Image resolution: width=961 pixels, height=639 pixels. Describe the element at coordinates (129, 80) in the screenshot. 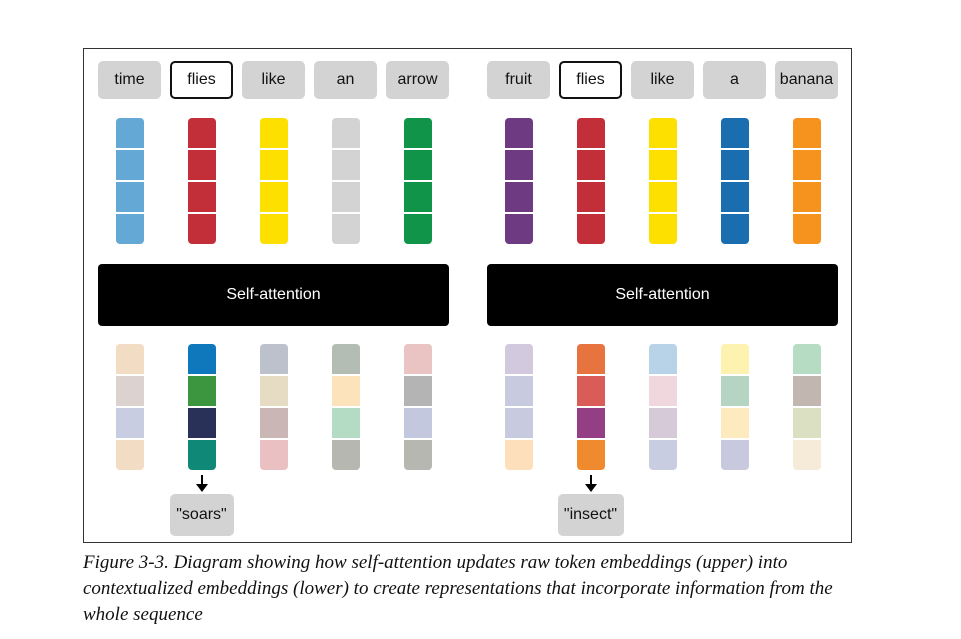

I see `token-time: time` at that location.